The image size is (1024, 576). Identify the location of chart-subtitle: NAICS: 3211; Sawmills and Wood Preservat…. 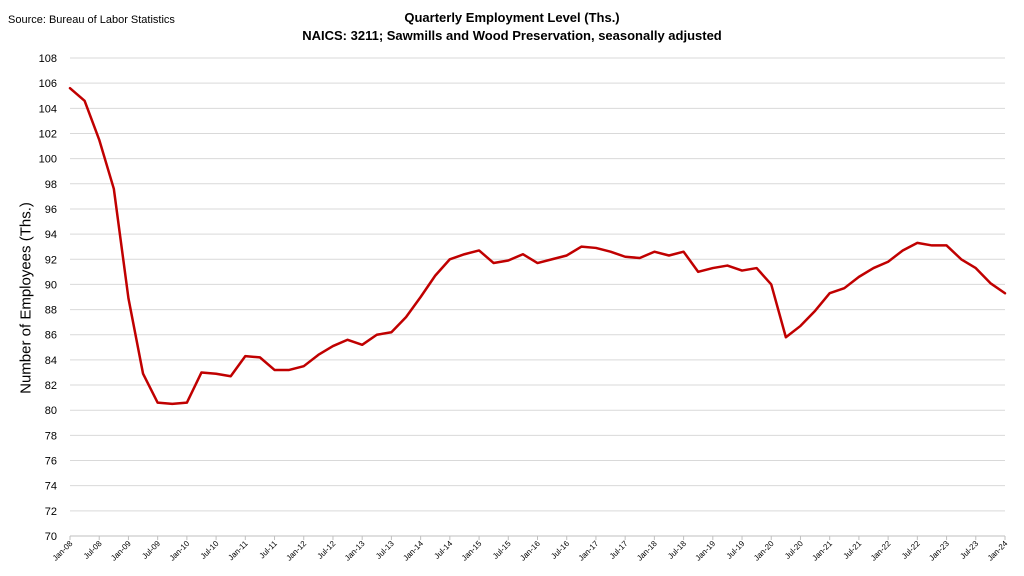
(512, 35).